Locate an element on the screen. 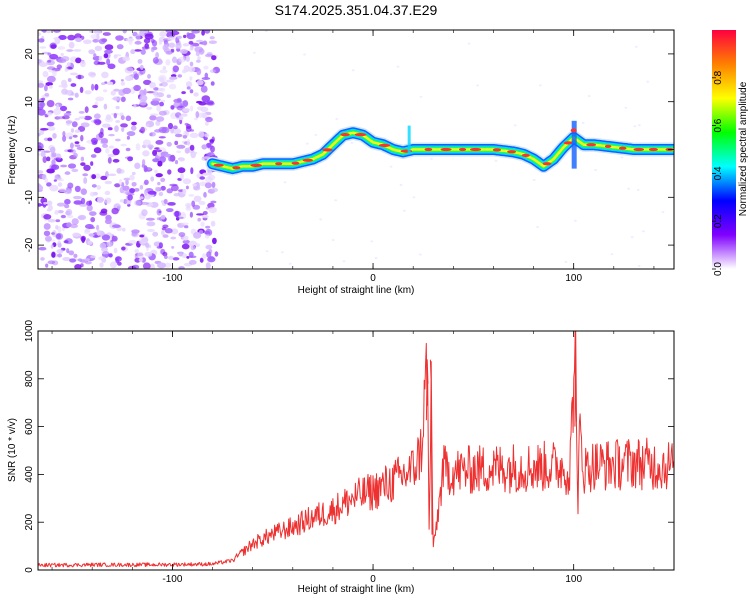 This screenshot has height=600, width=750. spectrogram-ridge is located at coordinates (439, 148).